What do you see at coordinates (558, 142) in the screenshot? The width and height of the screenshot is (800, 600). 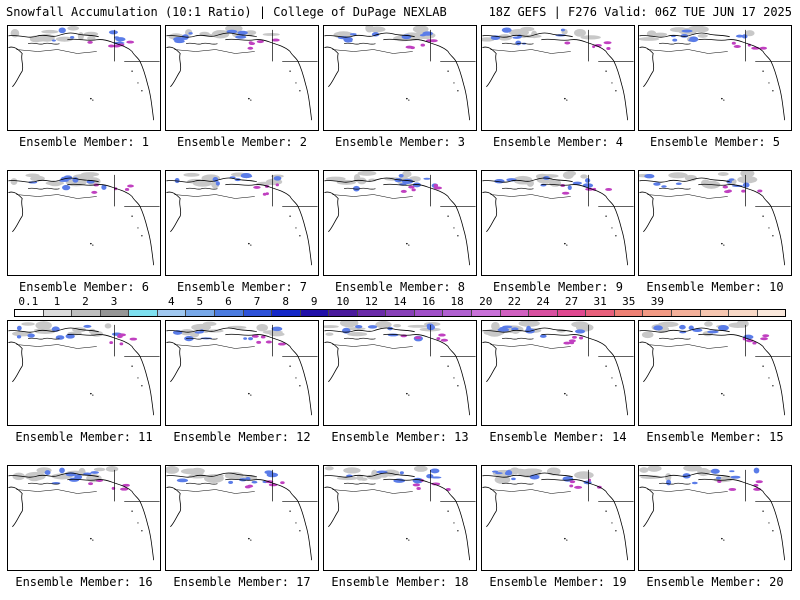 I see `ensemble-member-label: Ensemble Member: 4` at bounding box center [558, 142].